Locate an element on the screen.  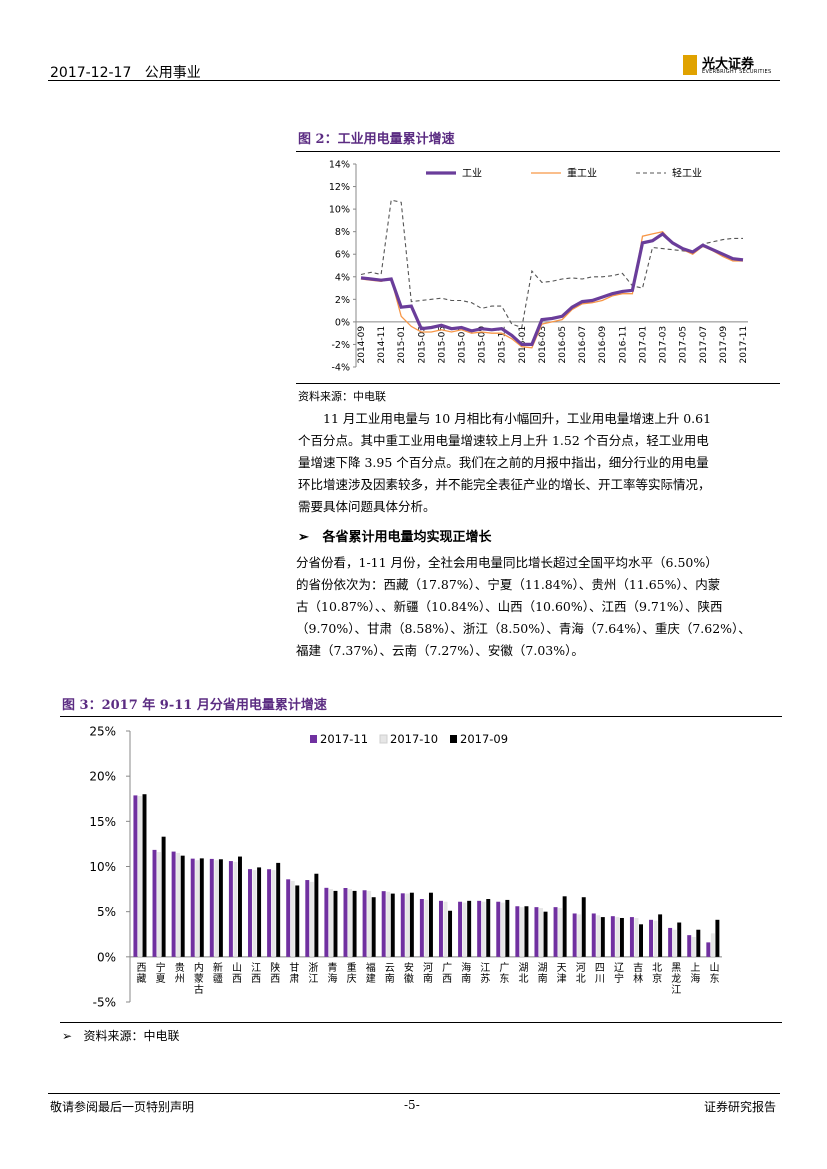
fig3-x-tick-char: 河 is located at coordinates (581, 968).